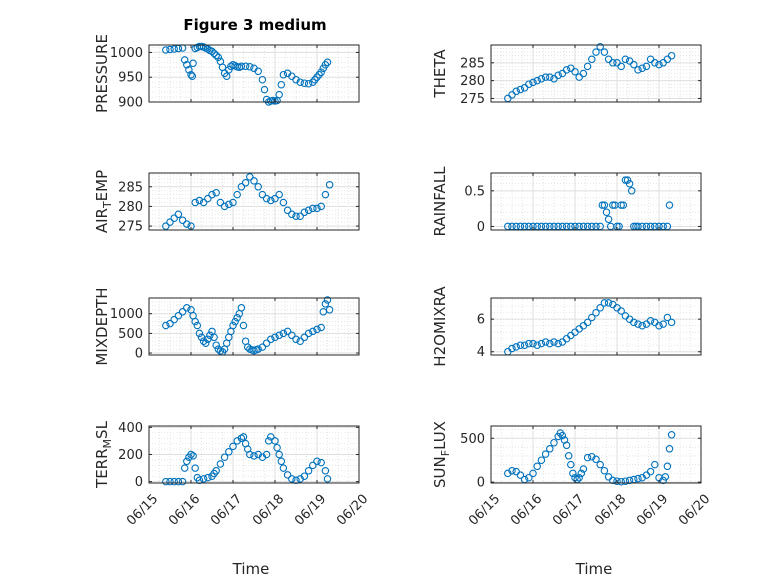 The width and height of the screenshot is (778, 583). I want to click on y-tick-label: 6, so click(481, 320).